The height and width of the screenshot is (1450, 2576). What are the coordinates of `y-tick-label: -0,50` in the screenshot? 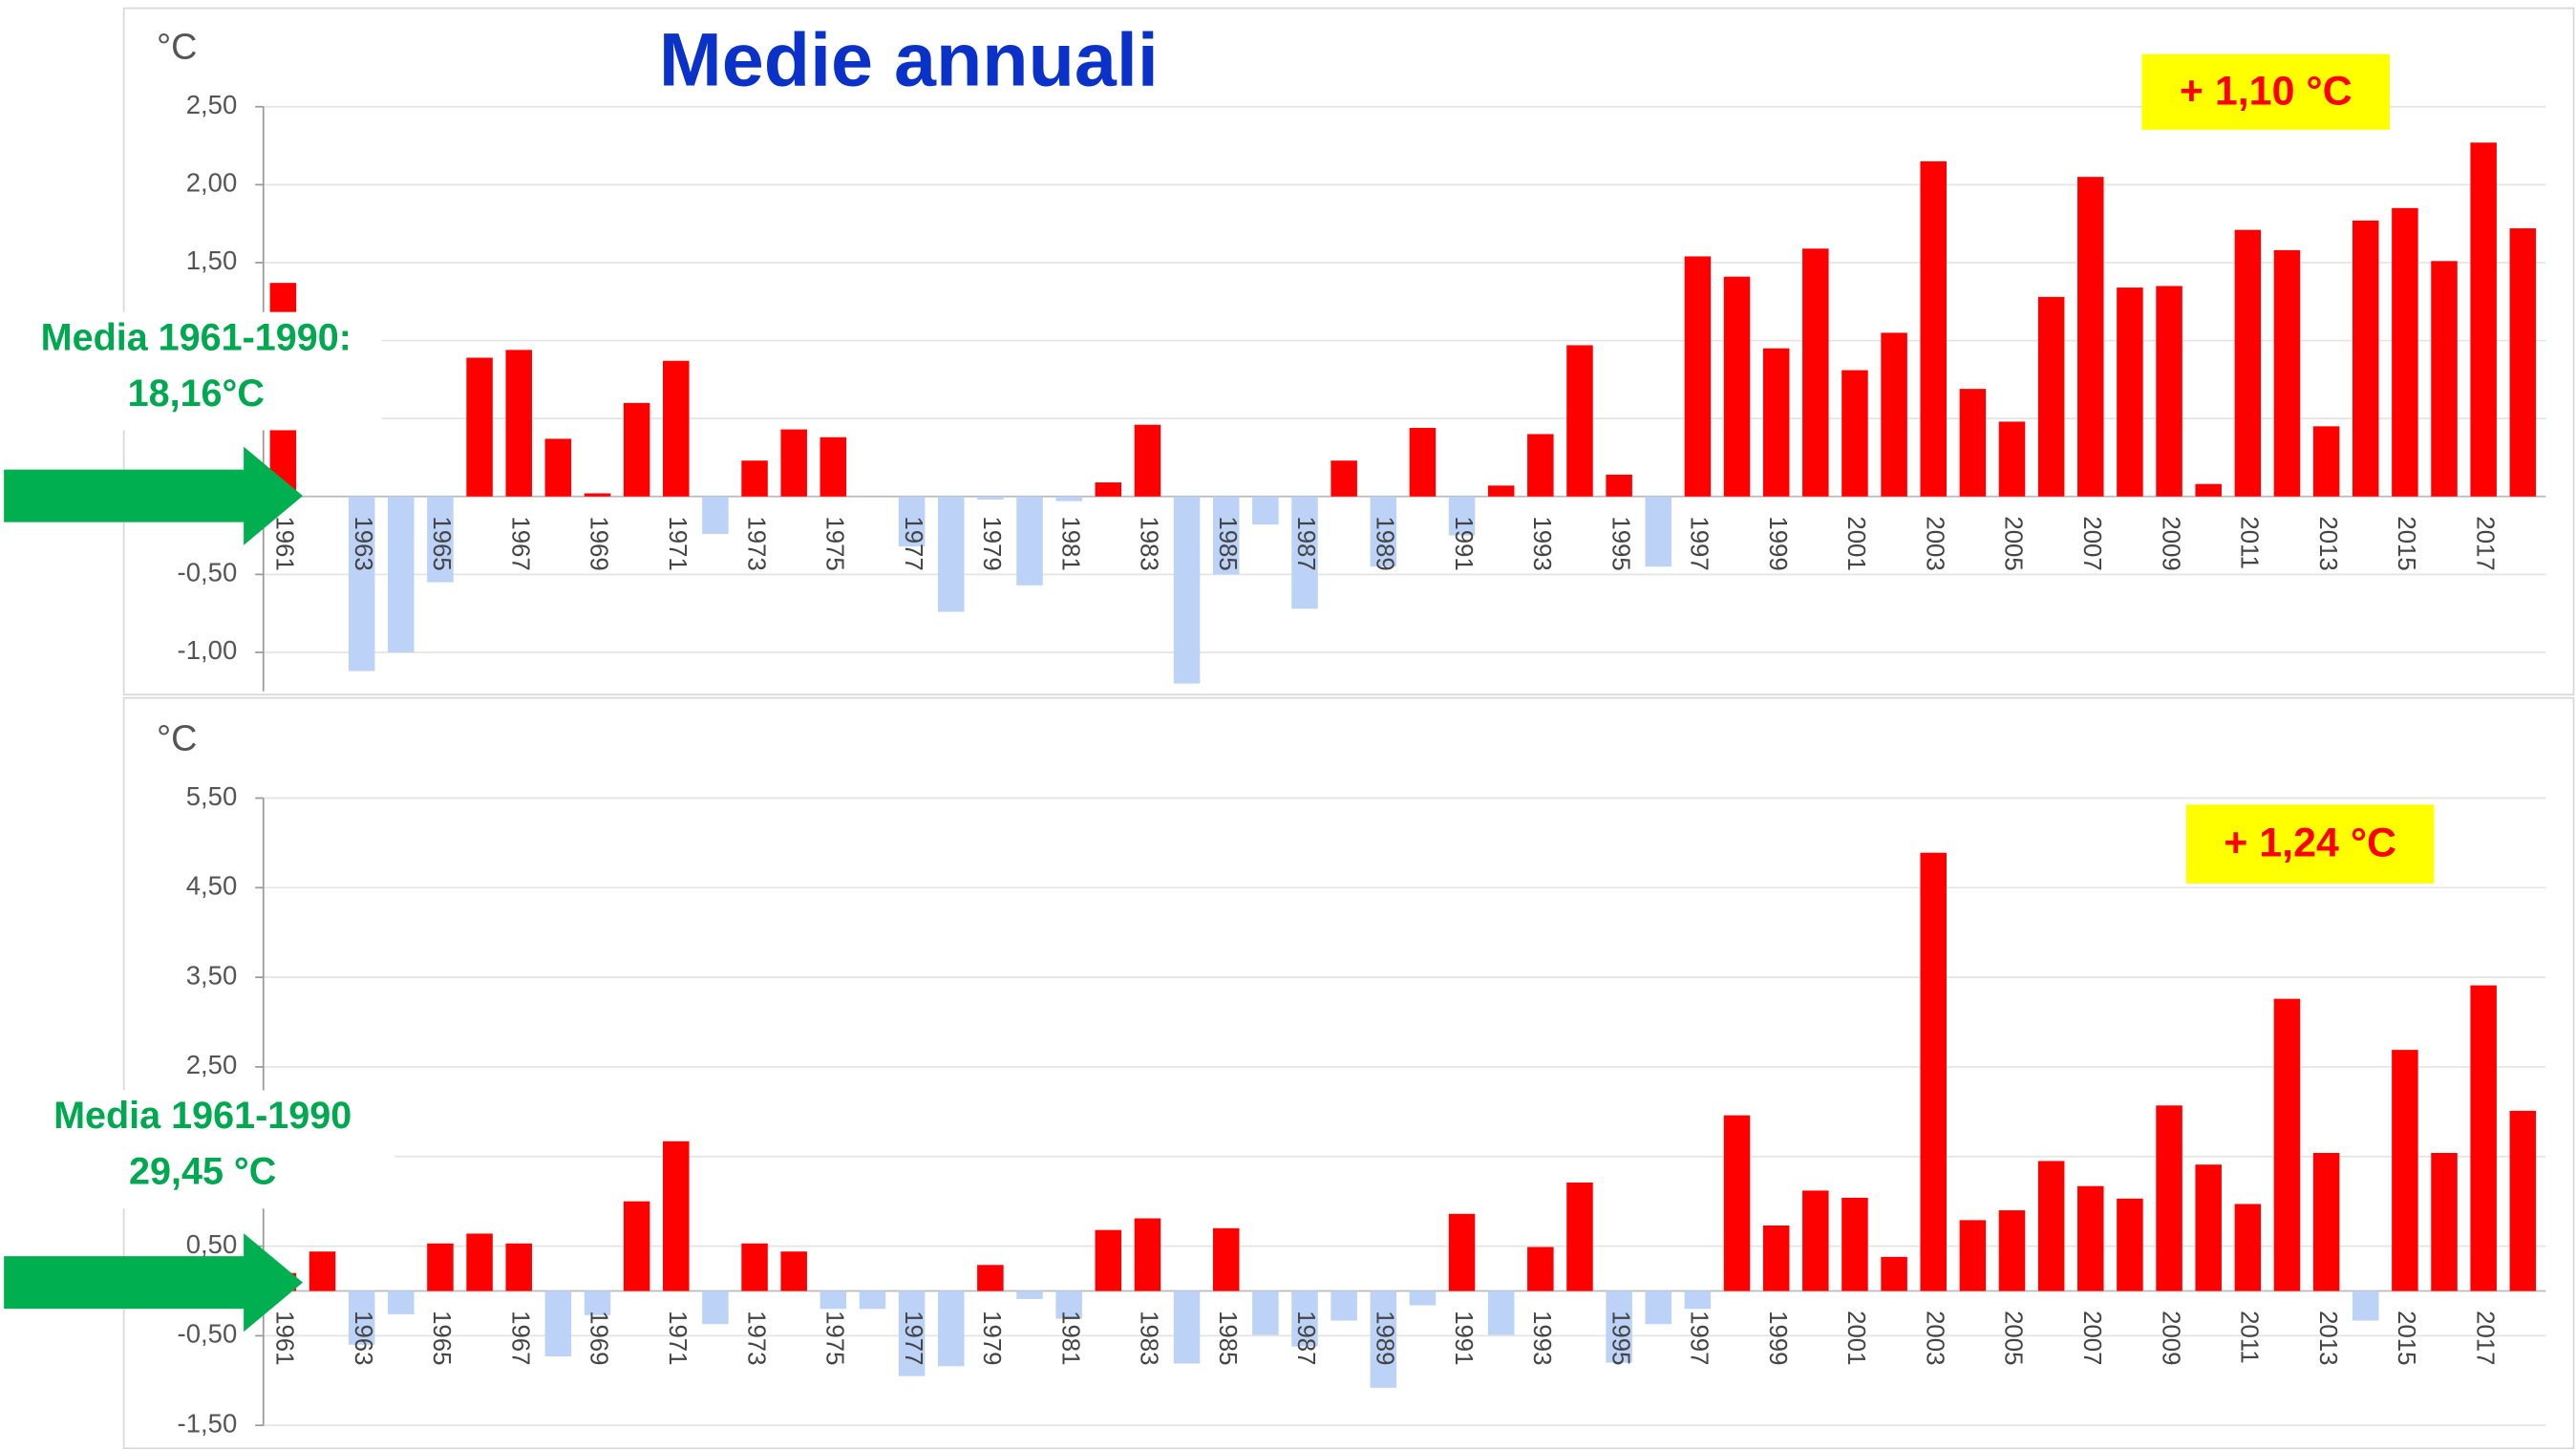 It's located at (208, 1334).